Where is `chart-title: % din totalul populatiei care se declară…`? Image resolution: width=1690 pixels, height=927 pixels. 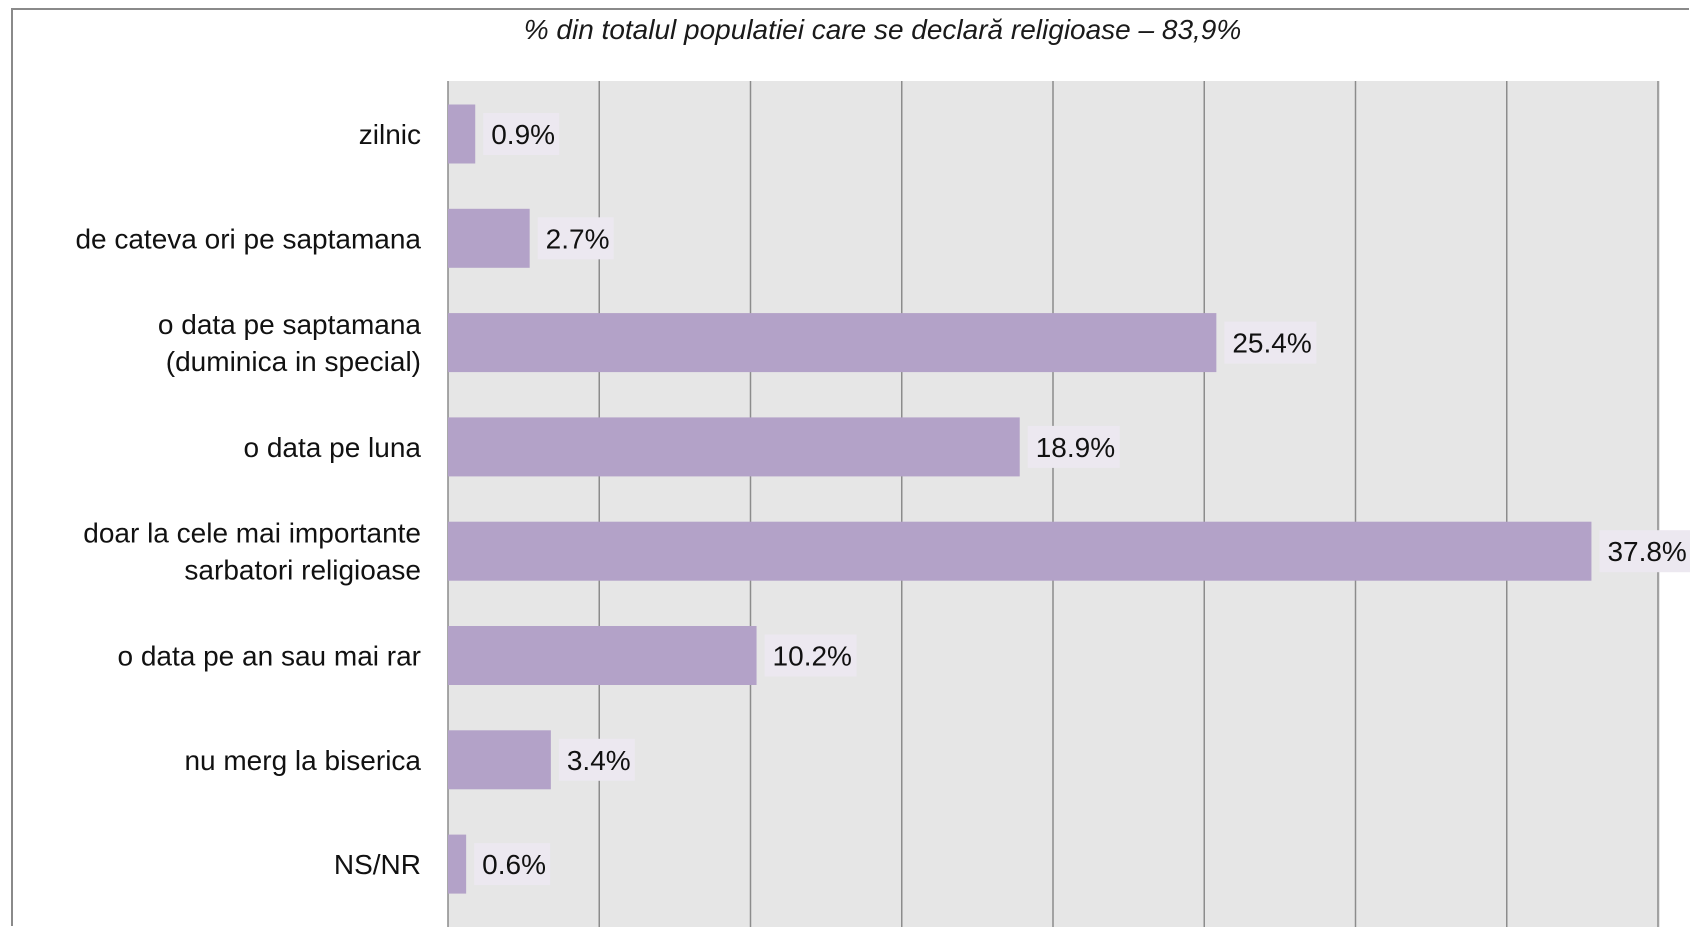
chart-title: % din totalul populatiei care se declară… is located at coordinates (882, 29).